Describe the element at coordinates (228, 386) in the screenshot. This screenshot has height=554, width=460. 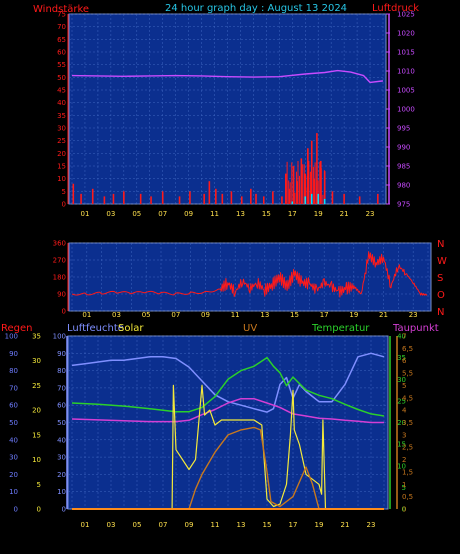
I see `temperature-line` at that location.